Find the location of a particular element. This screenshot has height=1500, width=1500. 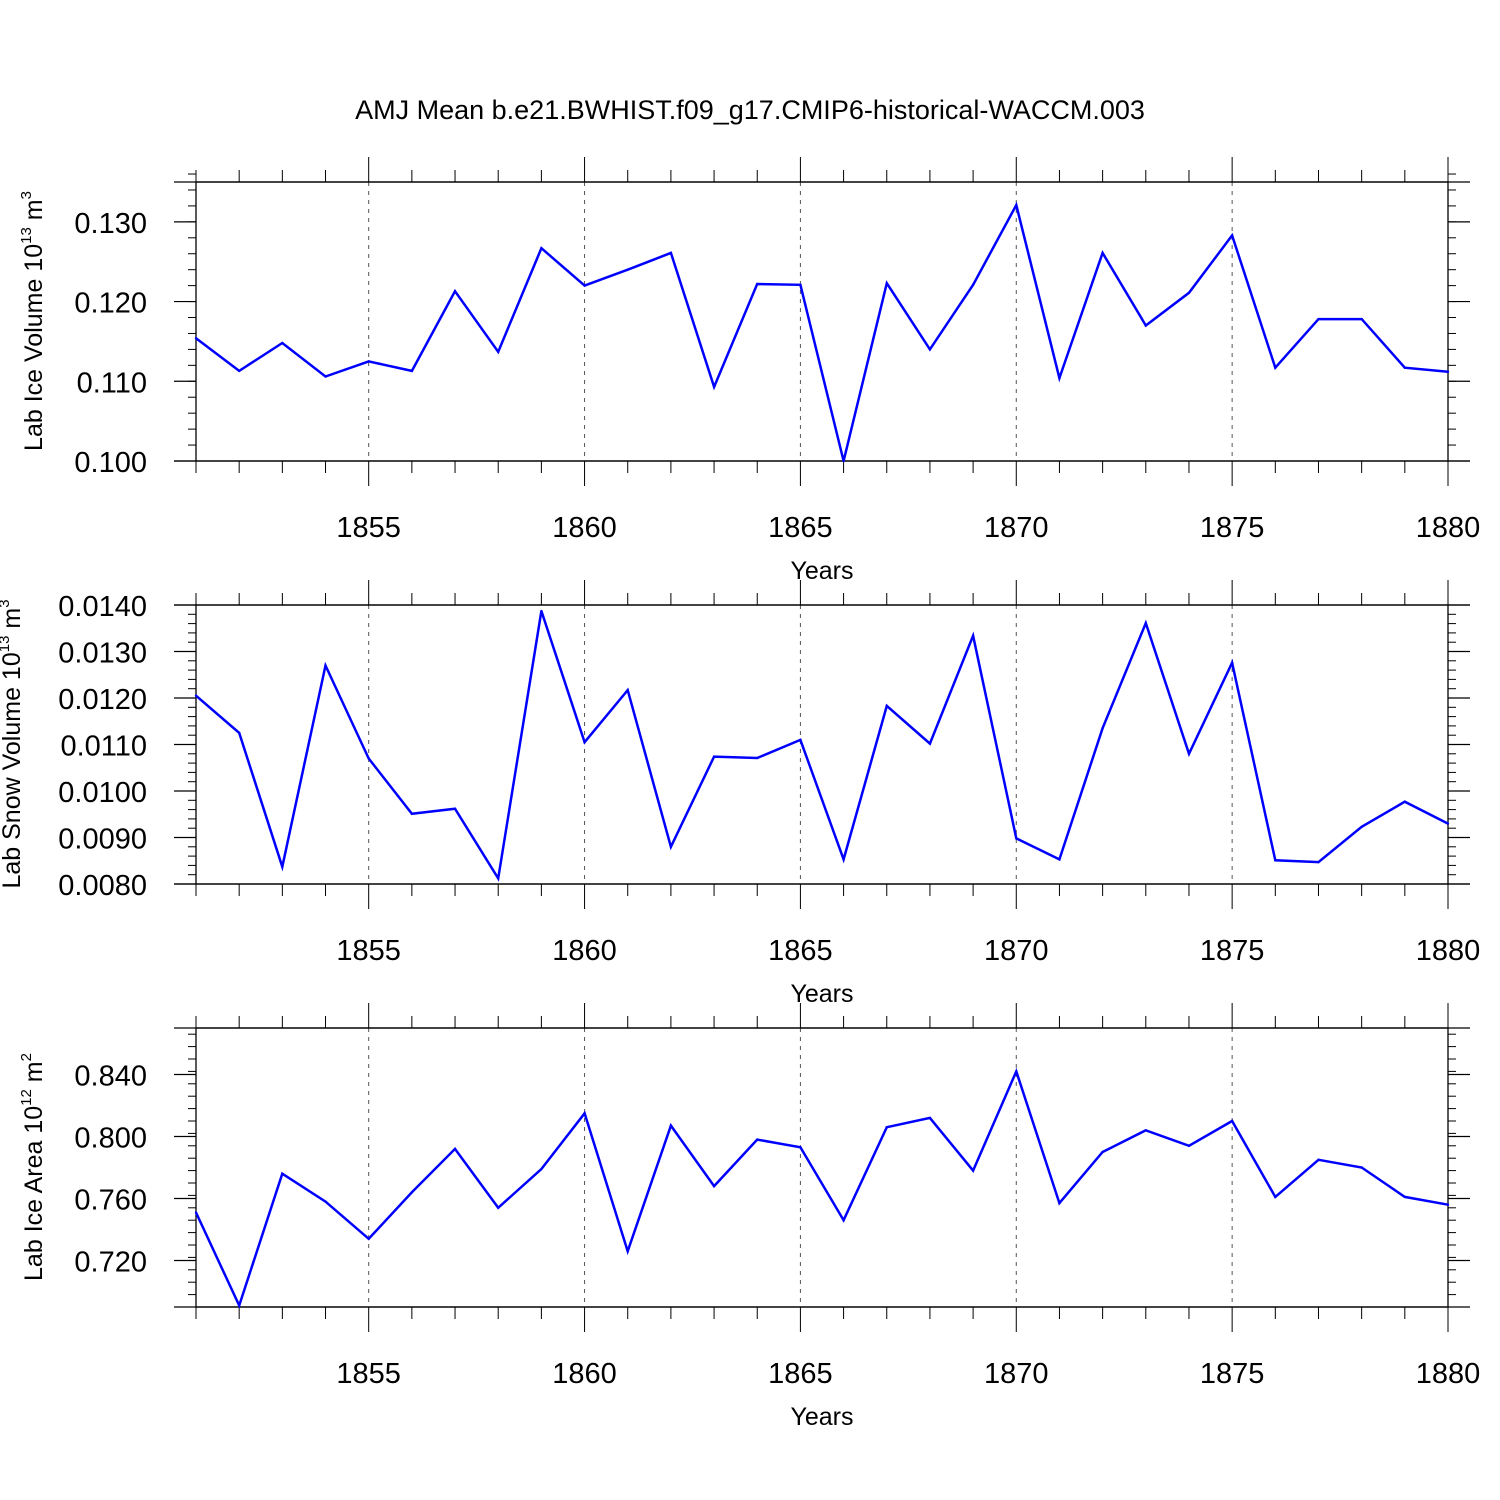

y-tick-label: 0.0140 is located at coordinates (102, 607).